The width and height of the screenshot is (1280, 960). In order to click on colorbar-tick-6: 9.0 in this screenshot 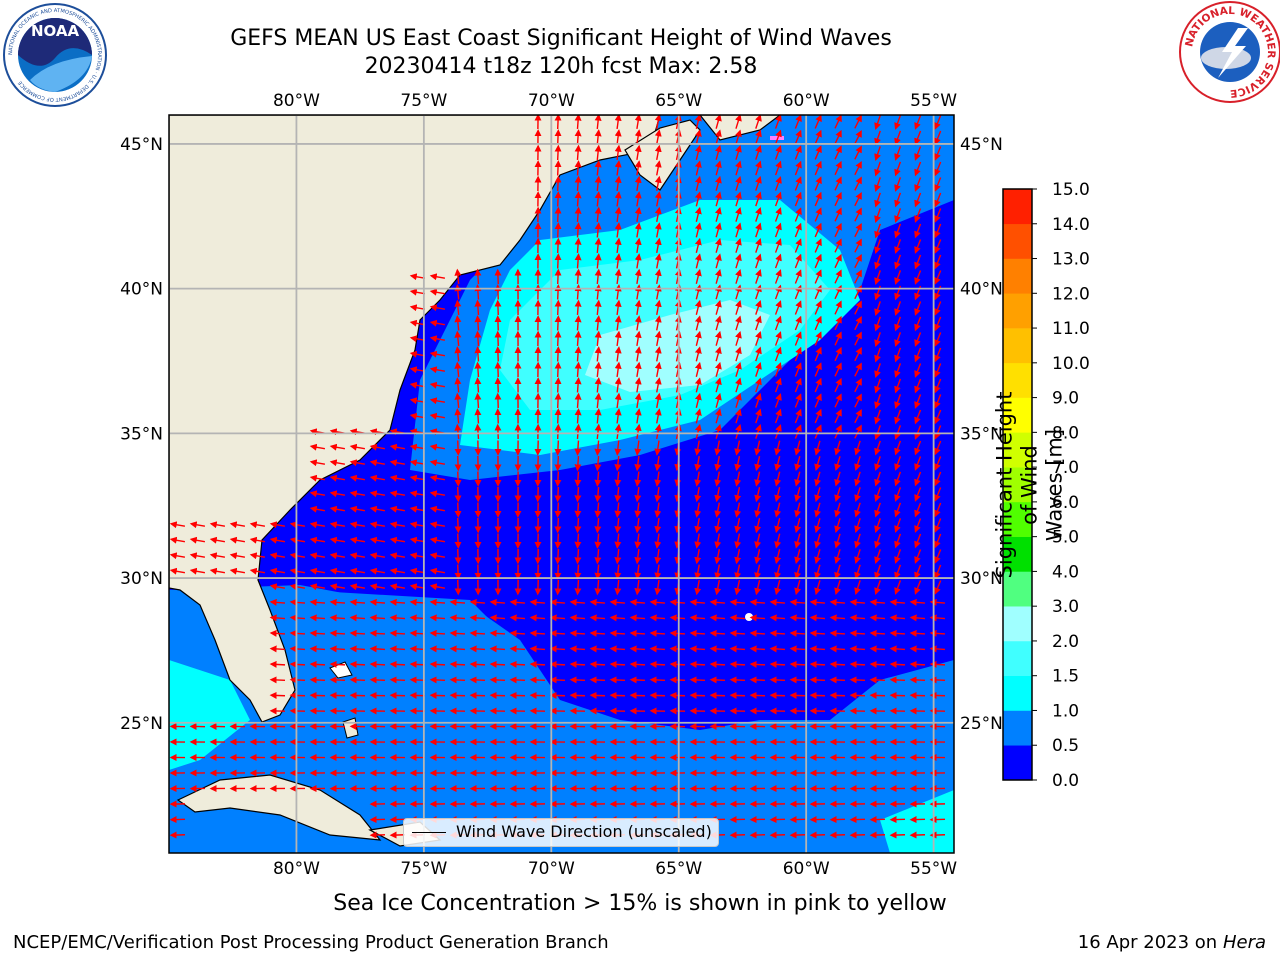, I will do `click(1065, 399)`.